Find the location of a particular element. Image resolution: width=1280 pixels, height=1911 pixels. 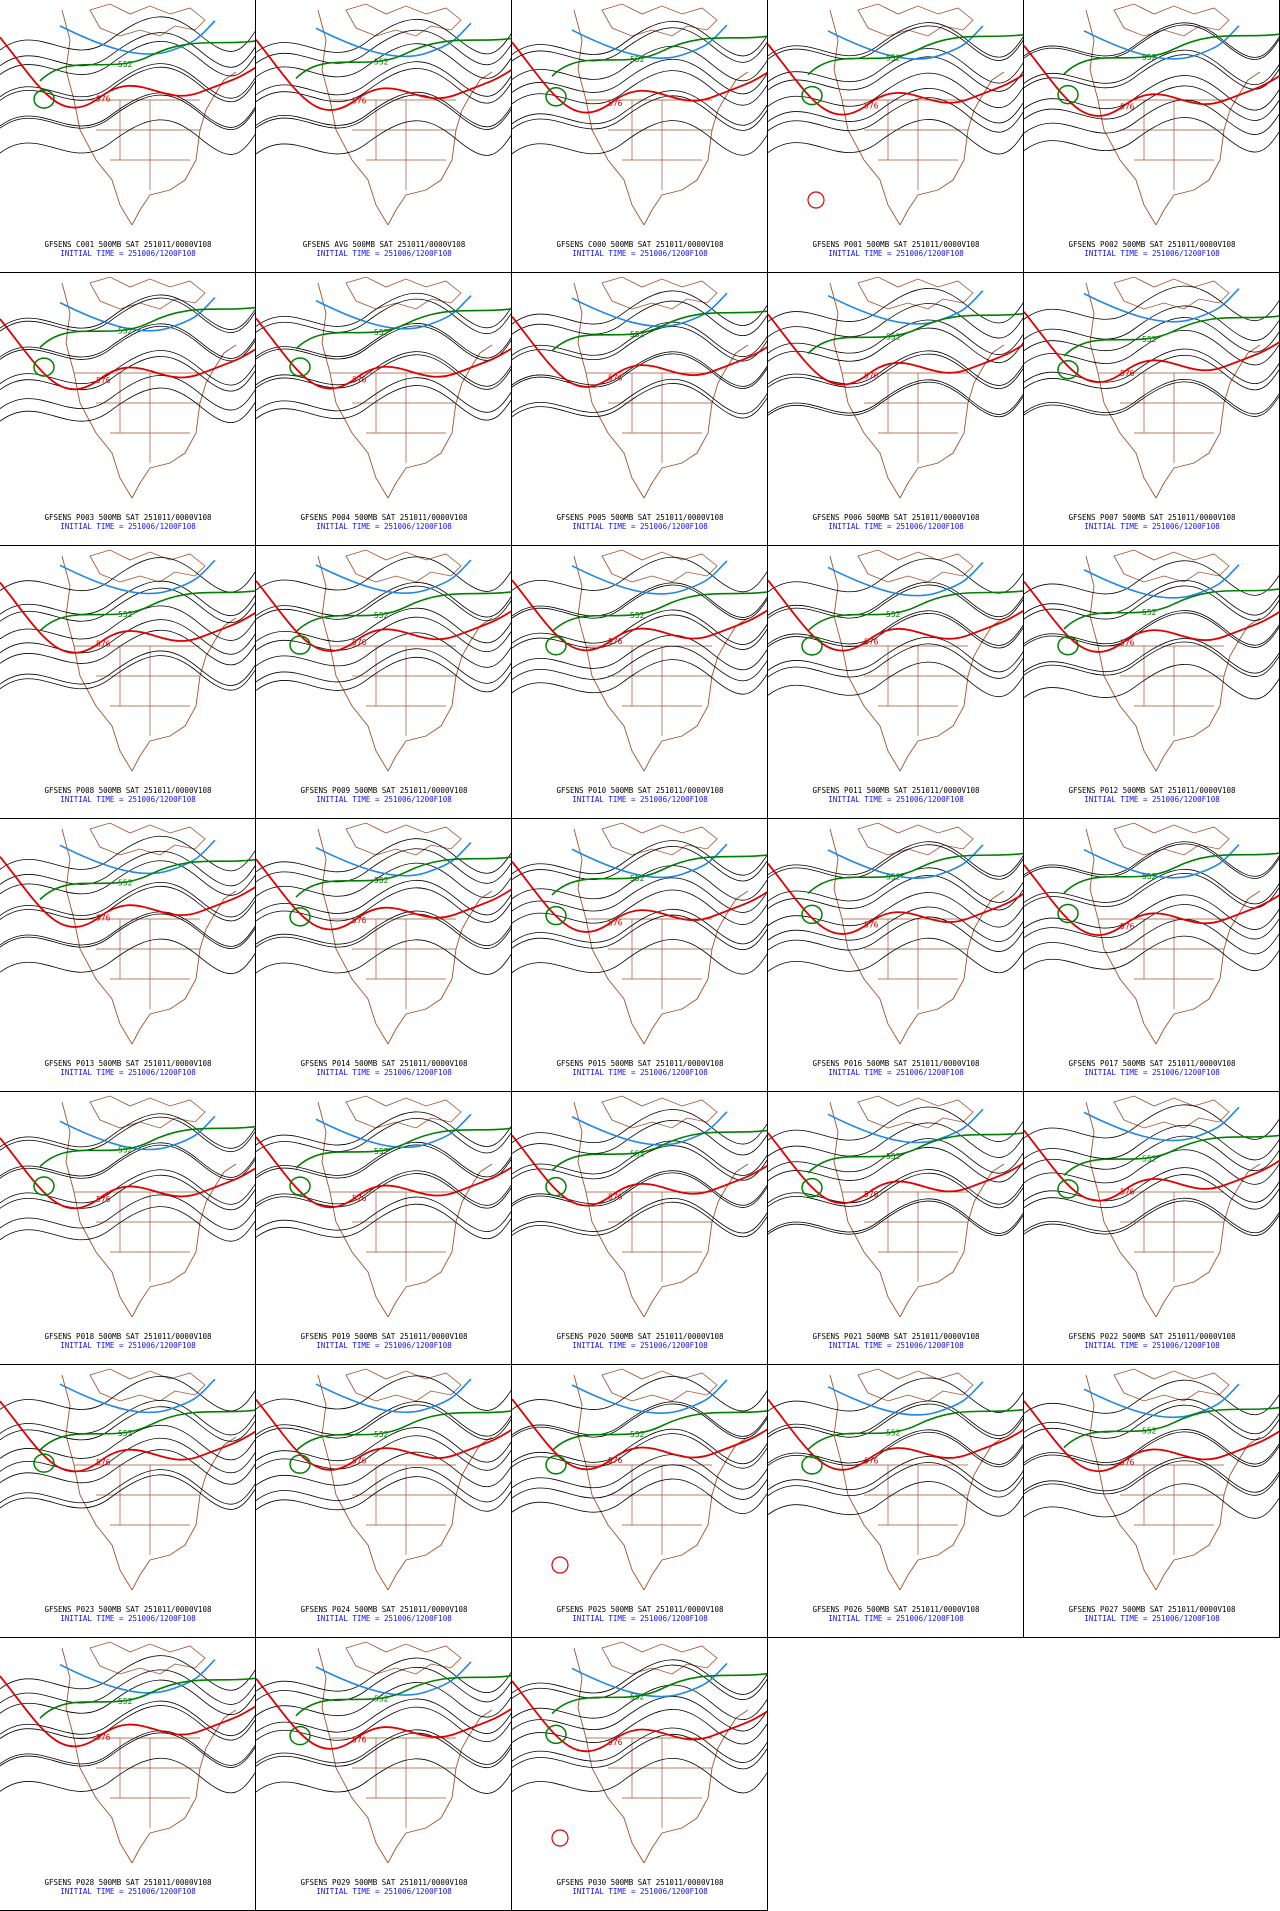

panel-caption: GFSENS P027 500MB SAT 251011/0000V108 is located at coordinates (1152, 1609).